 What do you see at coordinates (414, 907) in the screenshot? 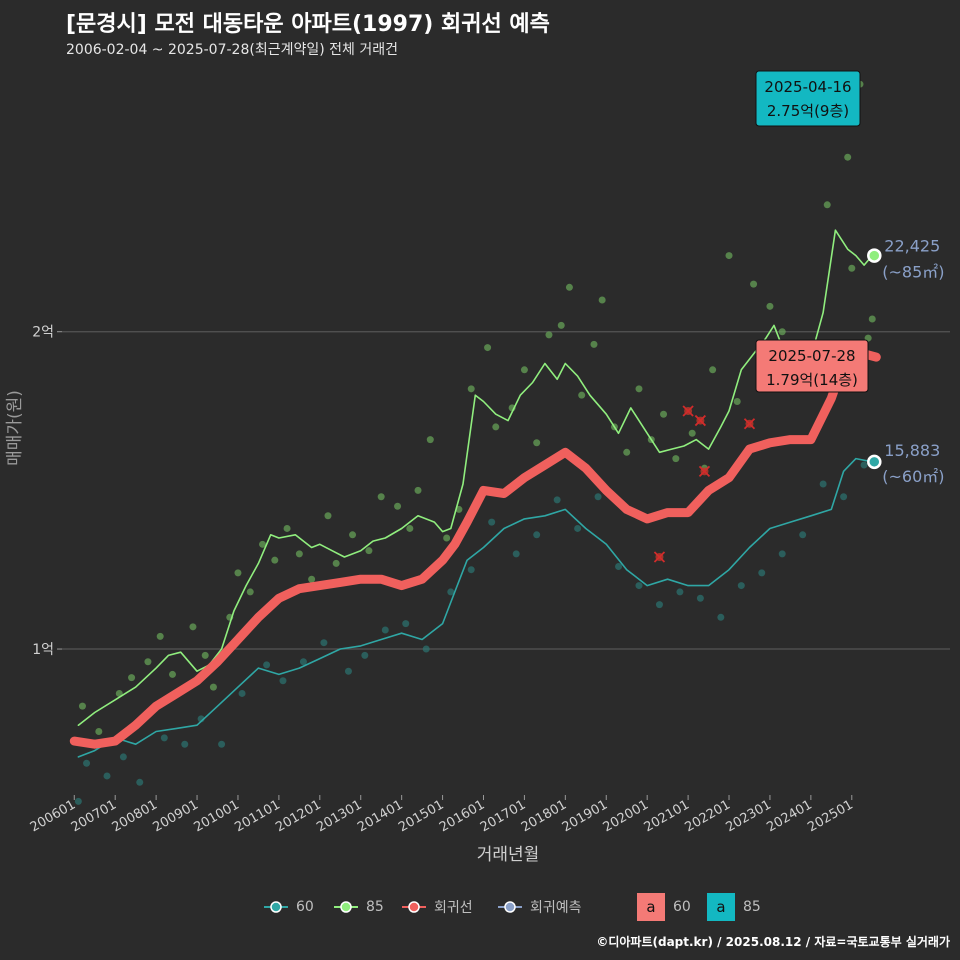
I see `legend-key-regression-icon` at bounding box center [414, 907].